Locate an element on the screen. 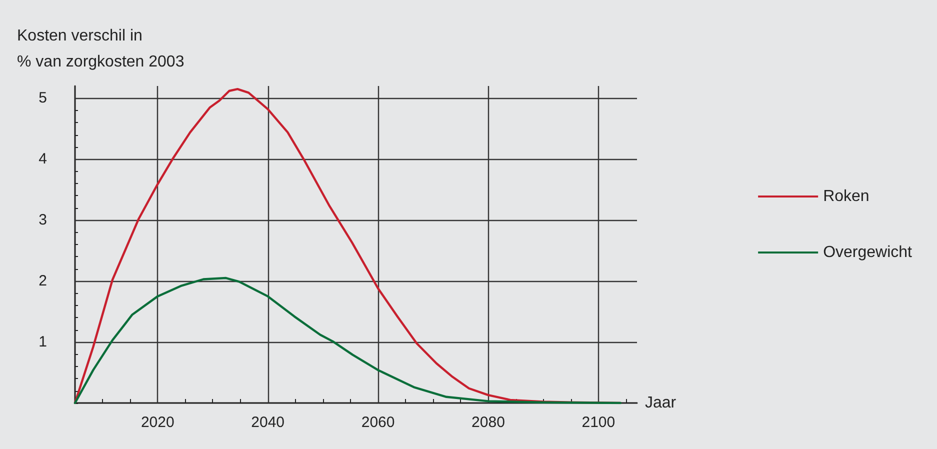  legend-label: Roken is located at coordinates (846, 196).